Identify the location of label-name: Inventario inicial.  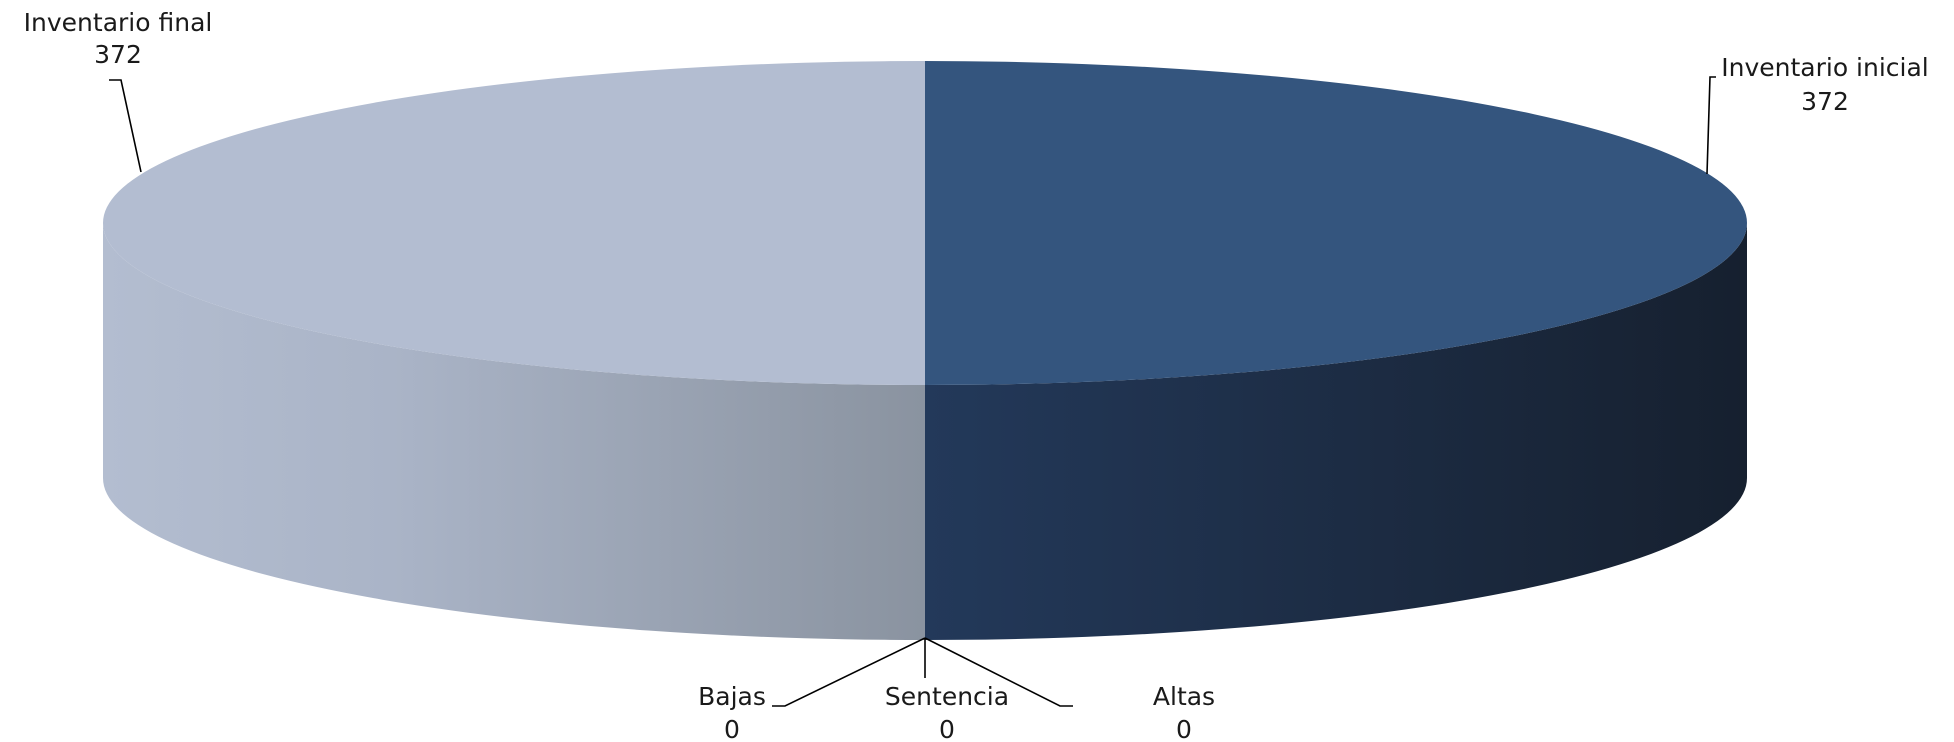
(1825, 67).